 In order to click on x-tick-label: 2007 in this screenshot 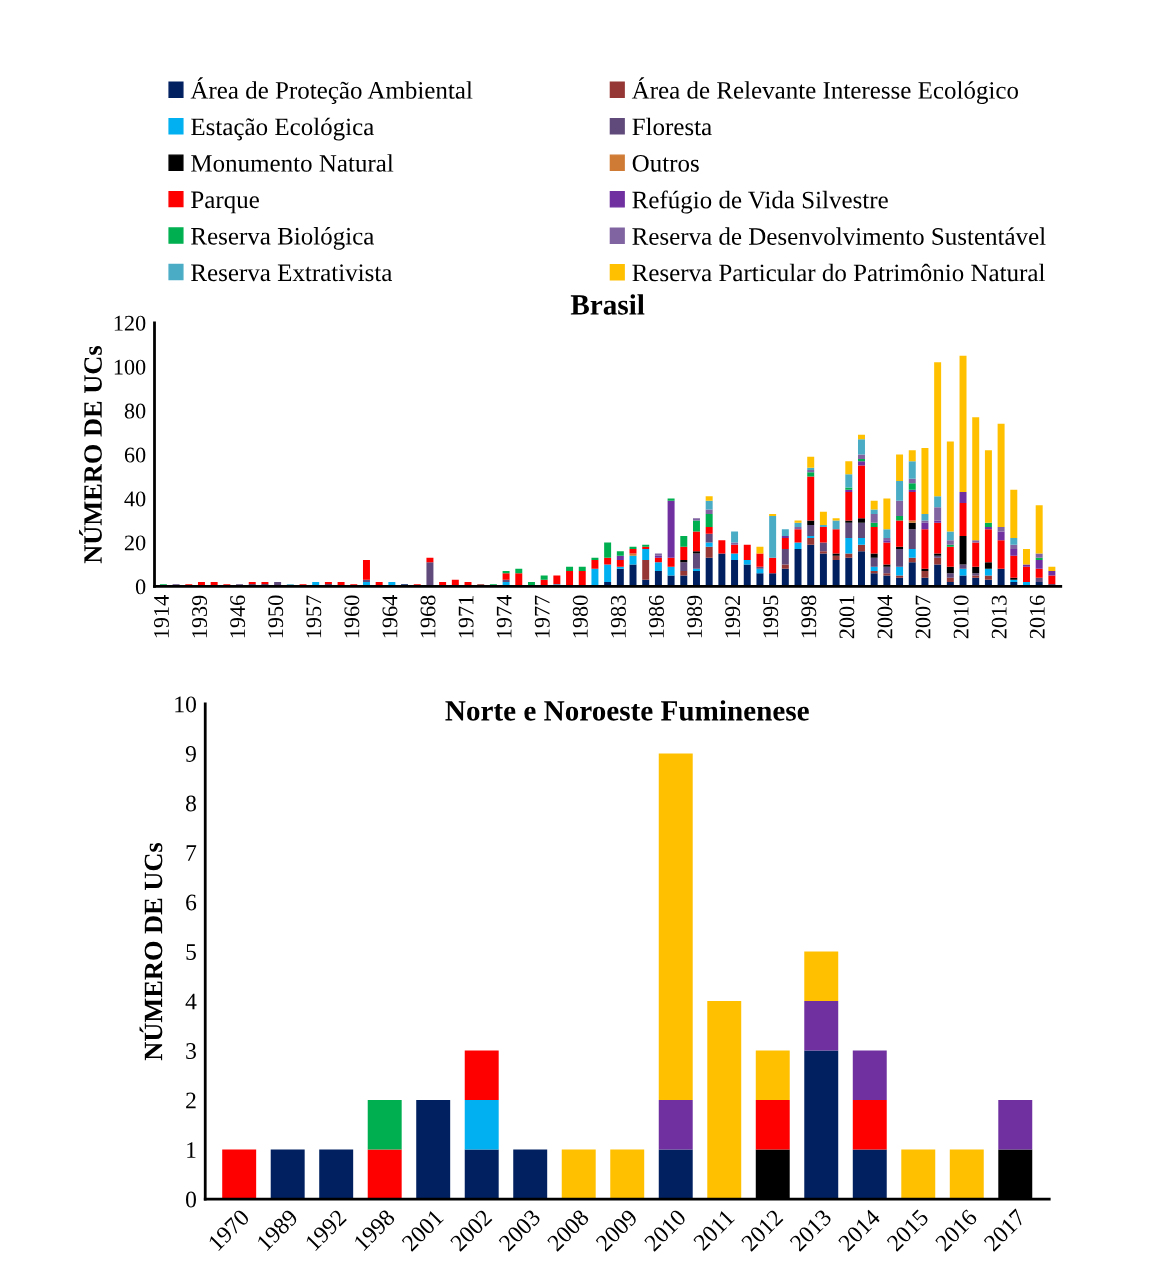, I will do `click(923, 617)`.